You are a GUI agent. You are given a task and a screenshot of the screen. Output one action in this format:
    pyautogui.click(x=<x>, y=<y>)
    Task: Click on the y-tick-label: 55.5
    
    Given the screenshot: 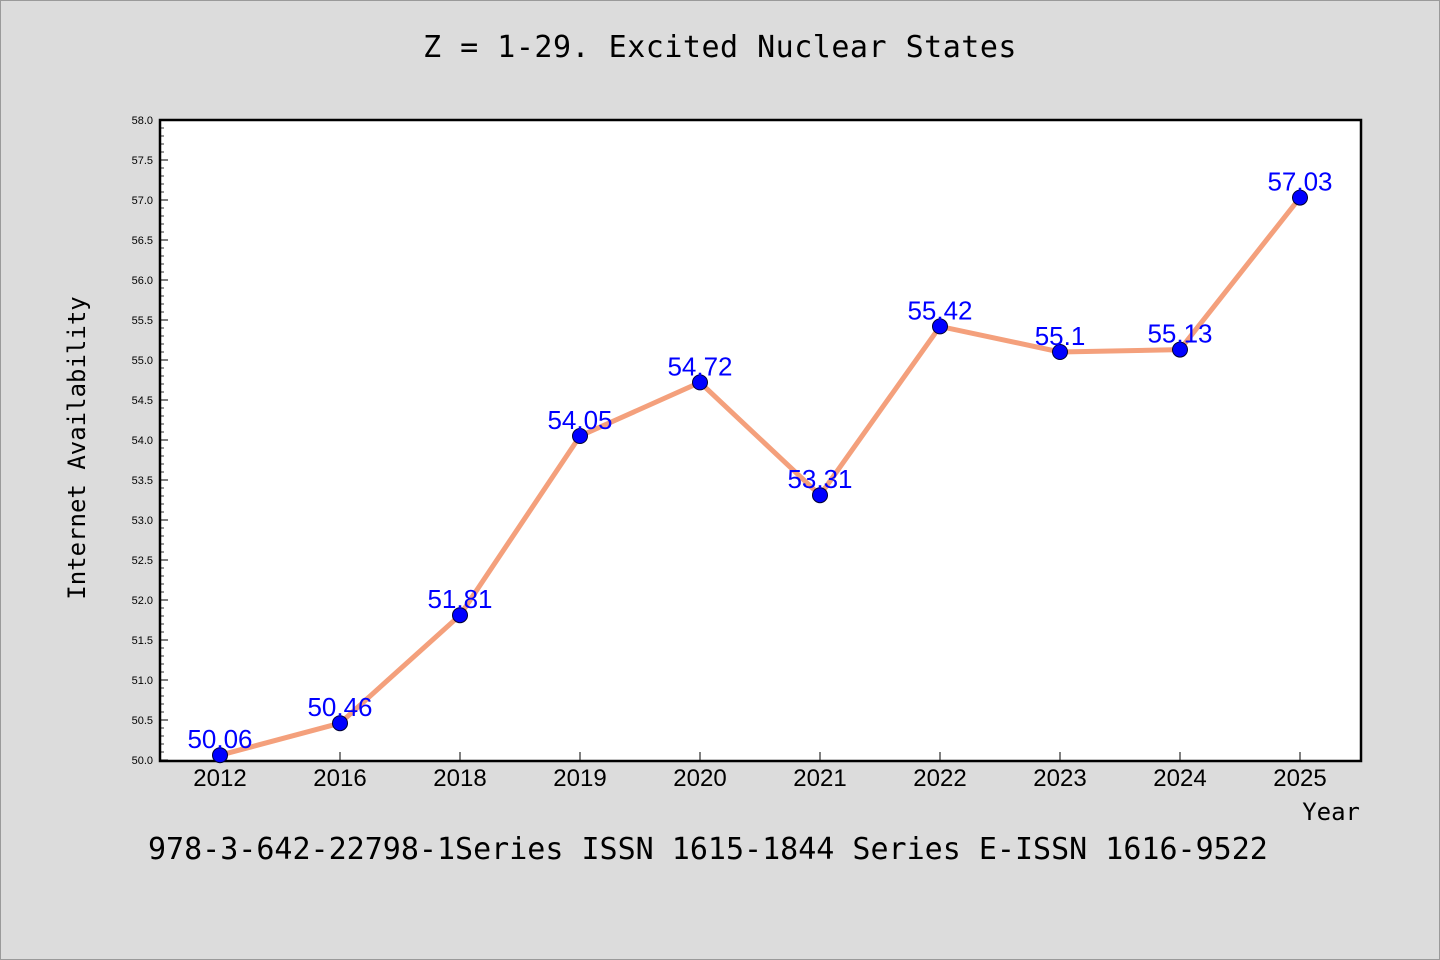 What is the action you would take?
    pyautogui.click(x=142, y=321)
    